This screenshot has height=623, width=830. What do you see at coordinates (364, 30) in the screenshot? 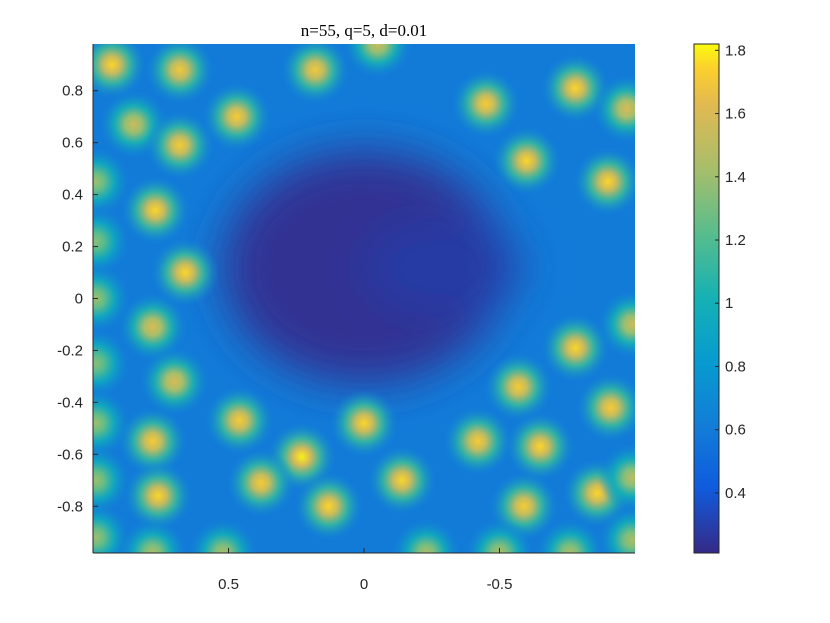
I see `chart-title: n=55, q=5, d=0.01` at bounding box center [364, 30].